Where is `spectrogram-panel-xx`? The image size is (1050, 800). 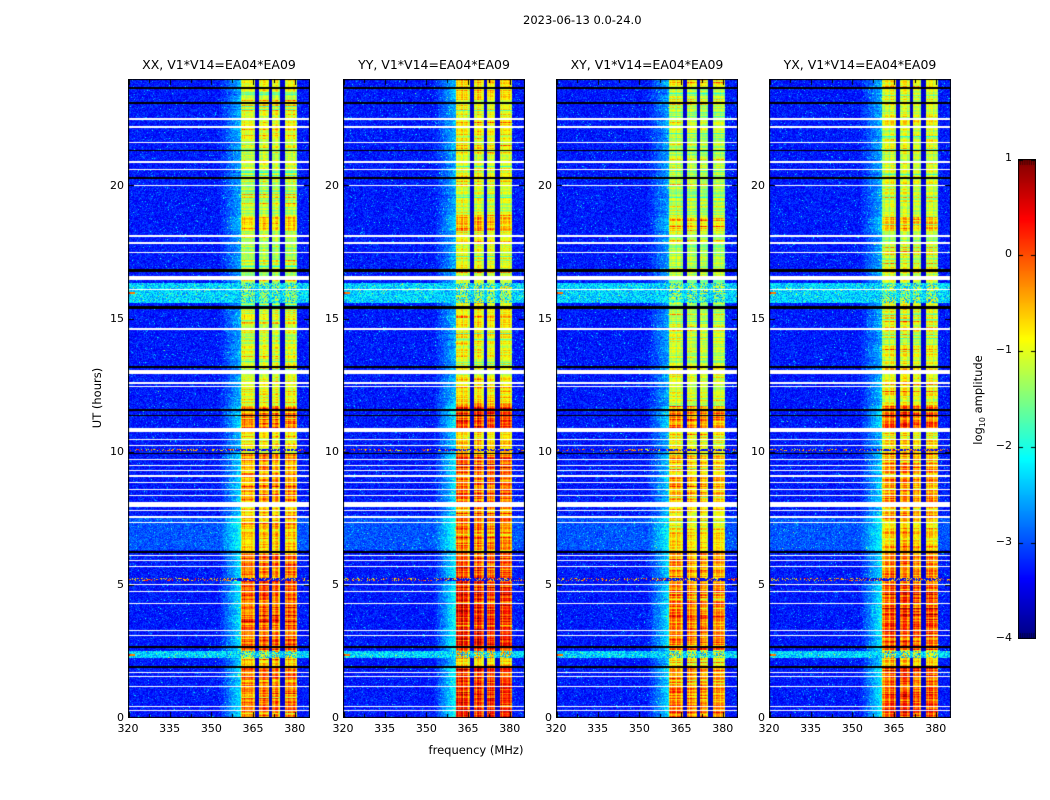 spectrogram-panel-xx is located at coordinates (219, 398).